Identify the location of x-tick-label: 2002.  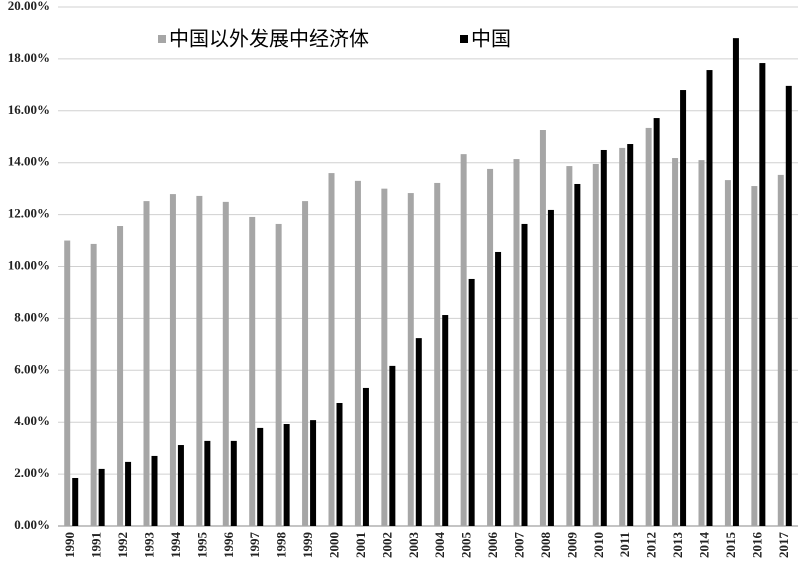
(386, 545).